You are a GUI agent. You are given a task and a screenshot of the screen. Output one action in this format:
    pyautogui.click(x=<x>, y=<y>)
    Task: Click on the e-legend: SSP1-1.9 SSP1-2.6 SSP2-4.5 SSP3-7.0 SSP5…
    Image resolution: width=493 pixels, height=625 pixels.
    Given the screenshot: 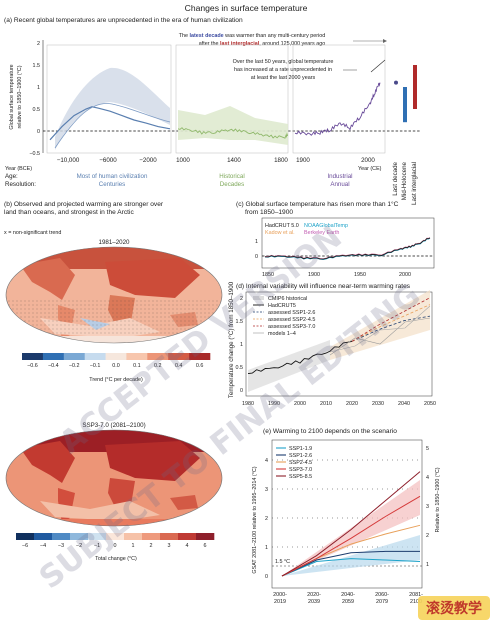 What is the action you would take?
    pyautogui.click(x=294, y=463)
    